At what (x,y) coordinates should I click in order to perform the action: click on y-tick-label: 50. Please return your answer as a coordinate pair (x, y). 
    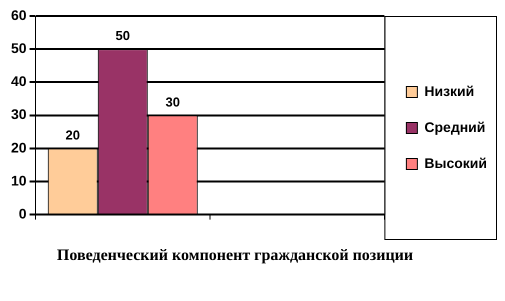
    Looking at the image, I should click on (18, 48).